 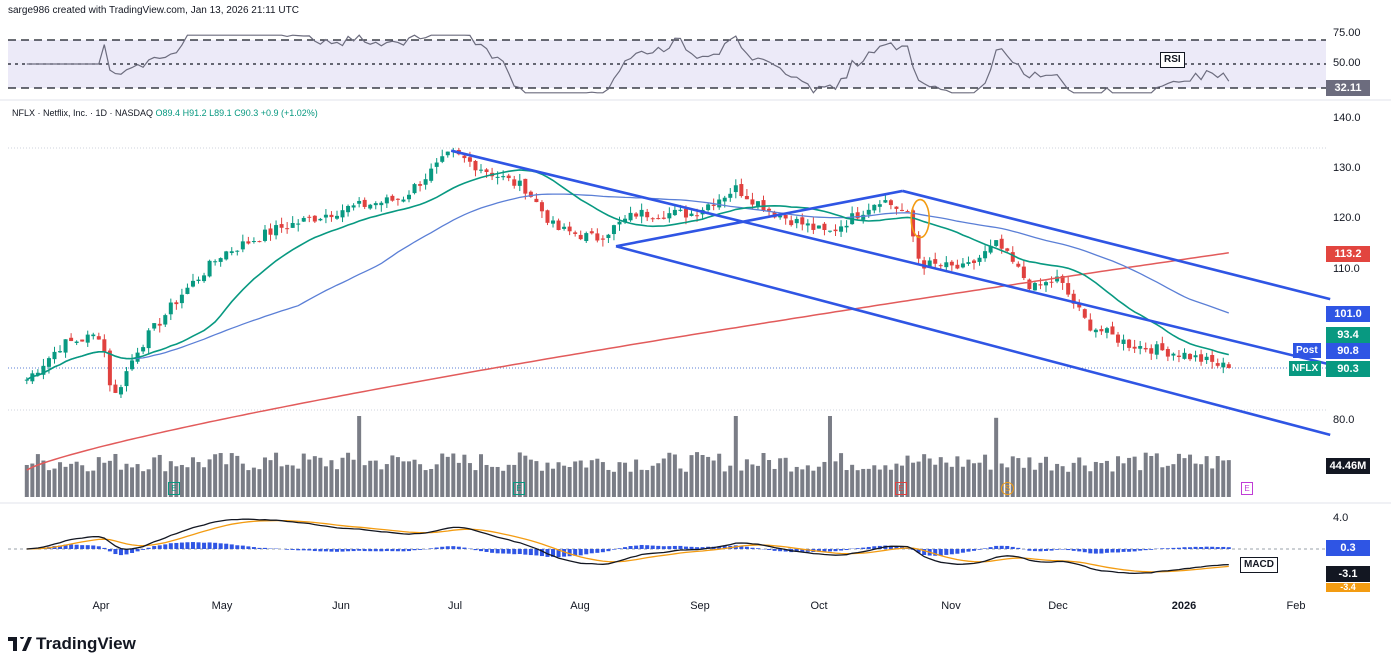 What do you see at coordinates (1347, 63) in the screenshot?
I see `rsi-level-50: 50.00` at bounding box center [1347, 63].